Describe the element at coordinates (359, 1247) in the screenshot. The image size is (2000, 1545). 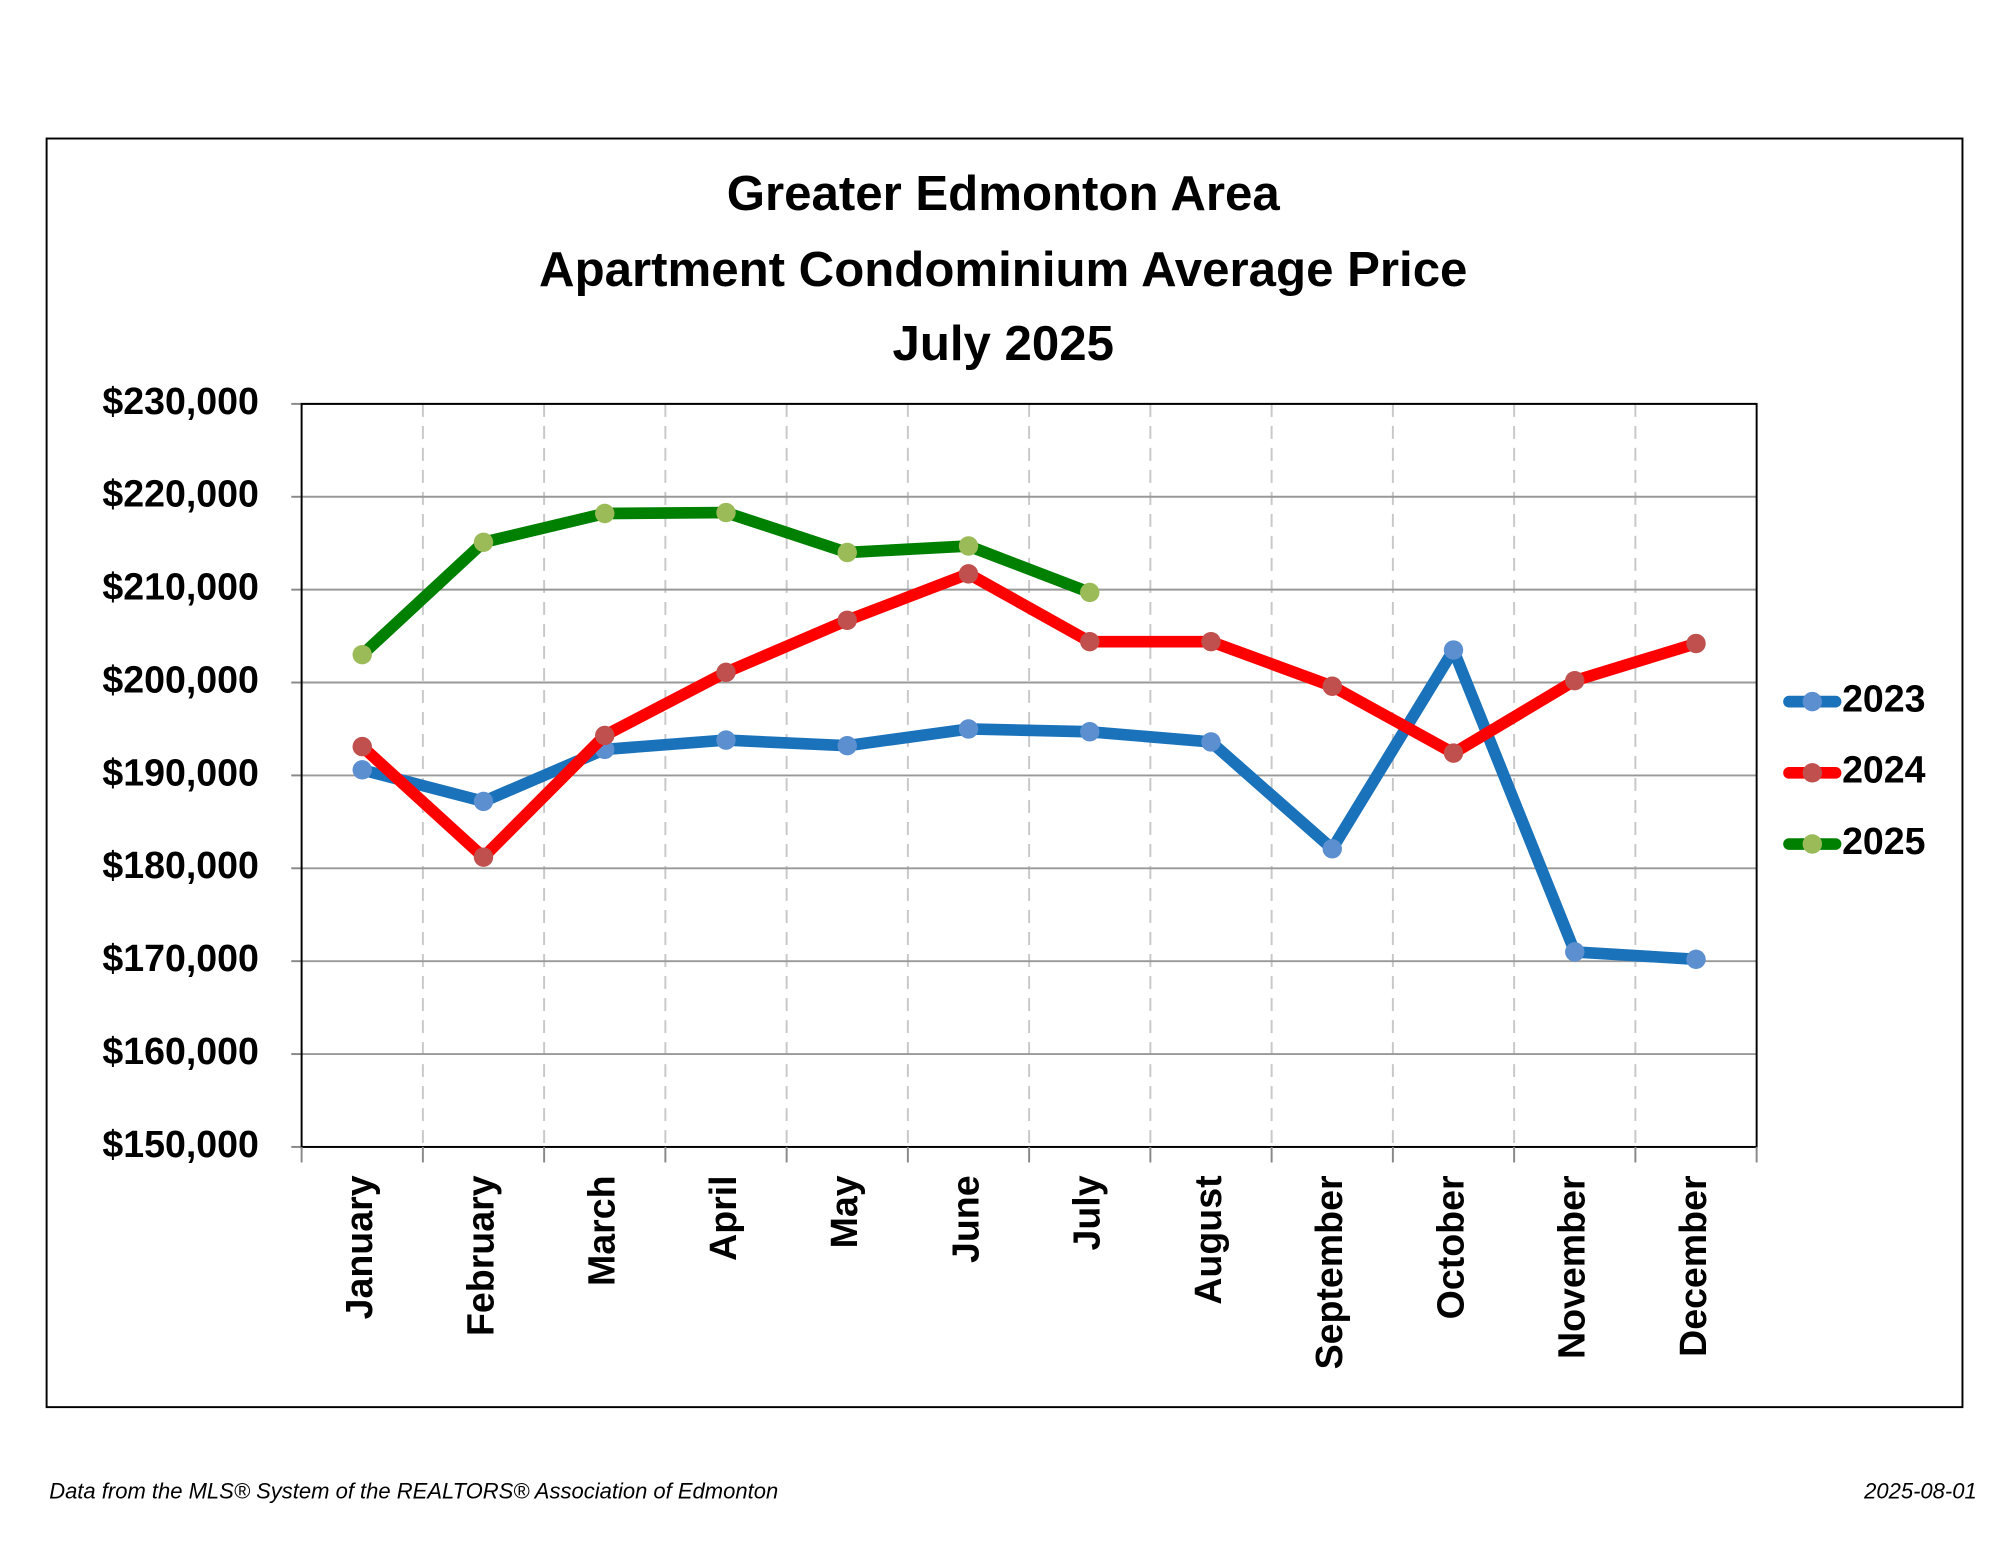
I see `x-tick-label: January` at that location.